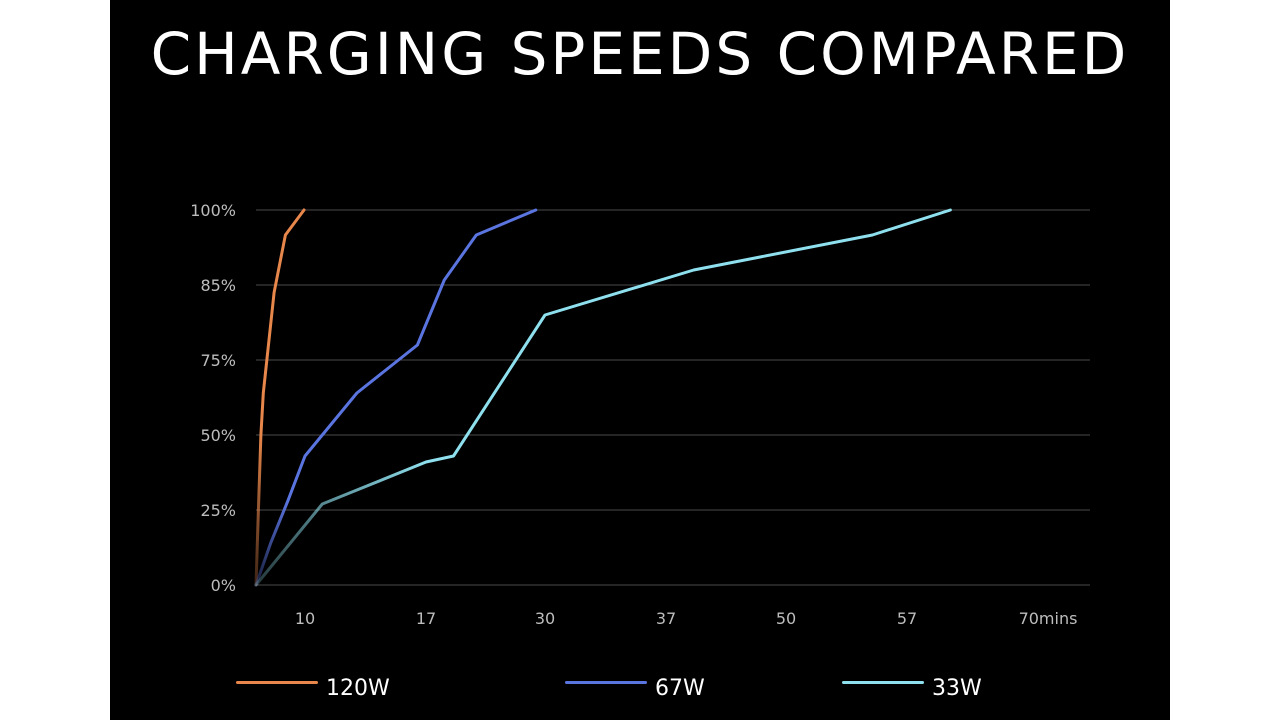  What do you see at coordinates (907, 618) in the screenshot?
I see `x-tick-label: 57` at bounding box center [907, 618].